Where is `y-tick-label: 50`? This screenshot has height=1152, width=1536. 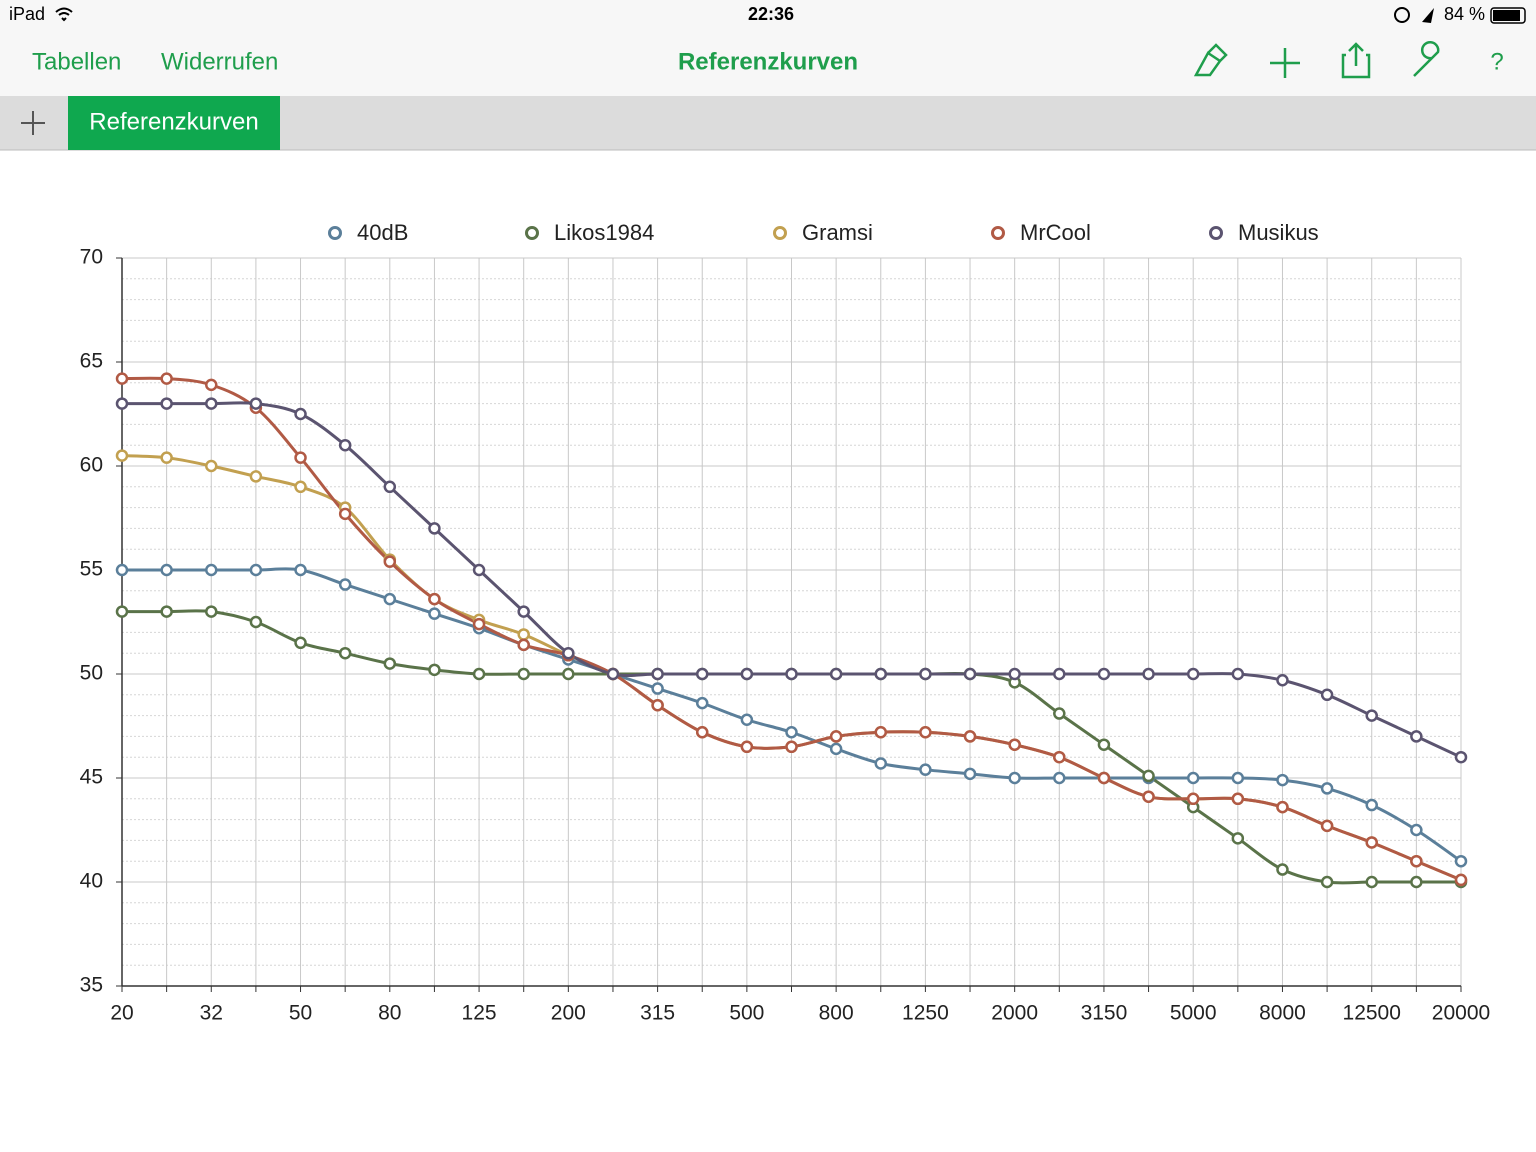 y-tick-label: 50 is located at coordinates (91, 673).